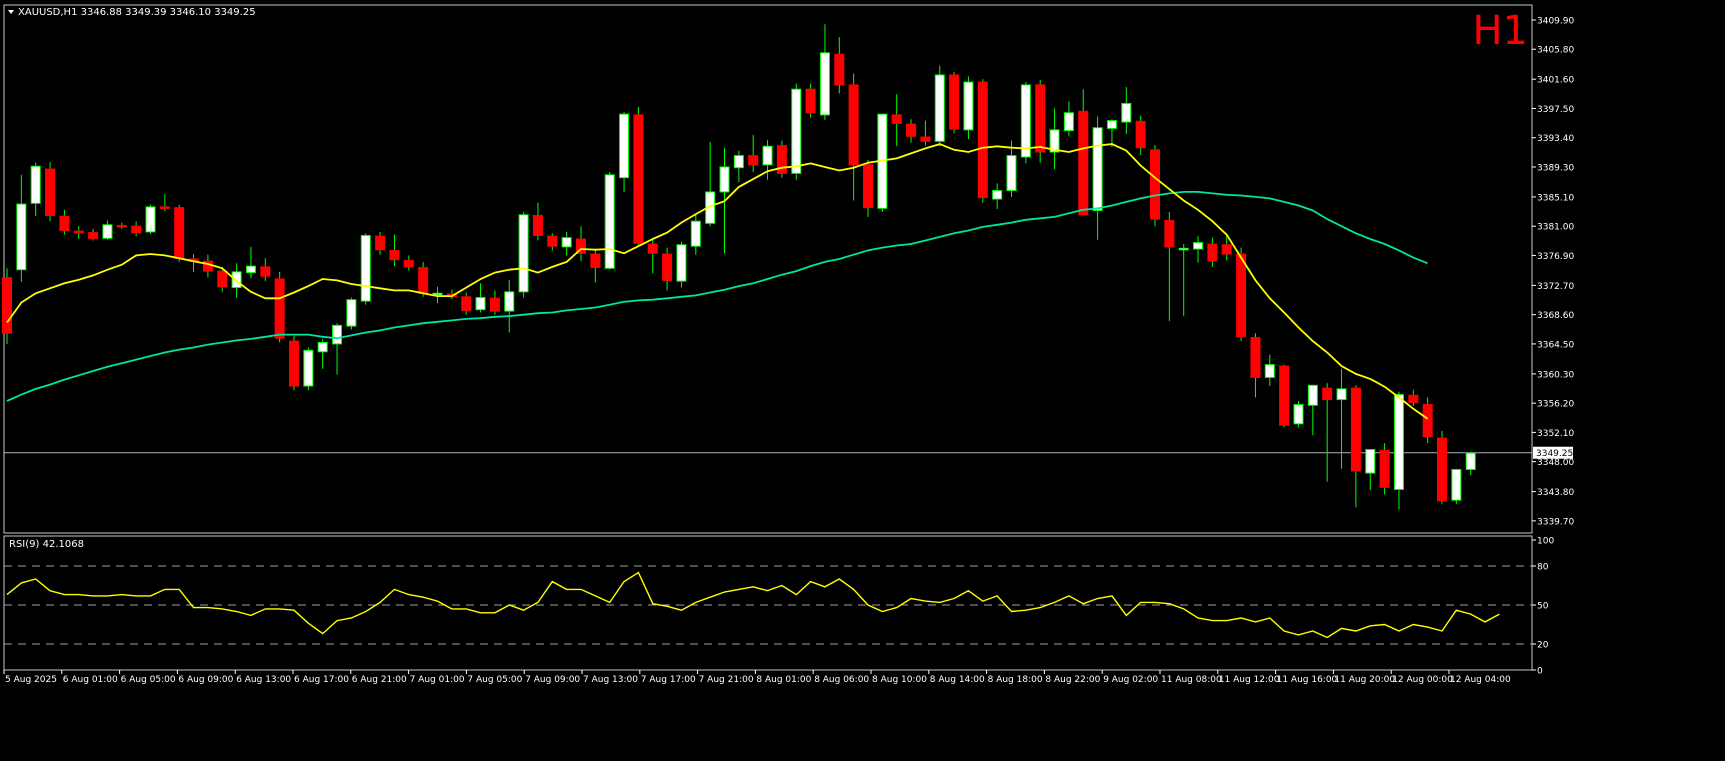 The height and width of the screenshot is (761, 1725). I want to click on time-tick-label: 8 Aug 18:00, so click(1015, 680).